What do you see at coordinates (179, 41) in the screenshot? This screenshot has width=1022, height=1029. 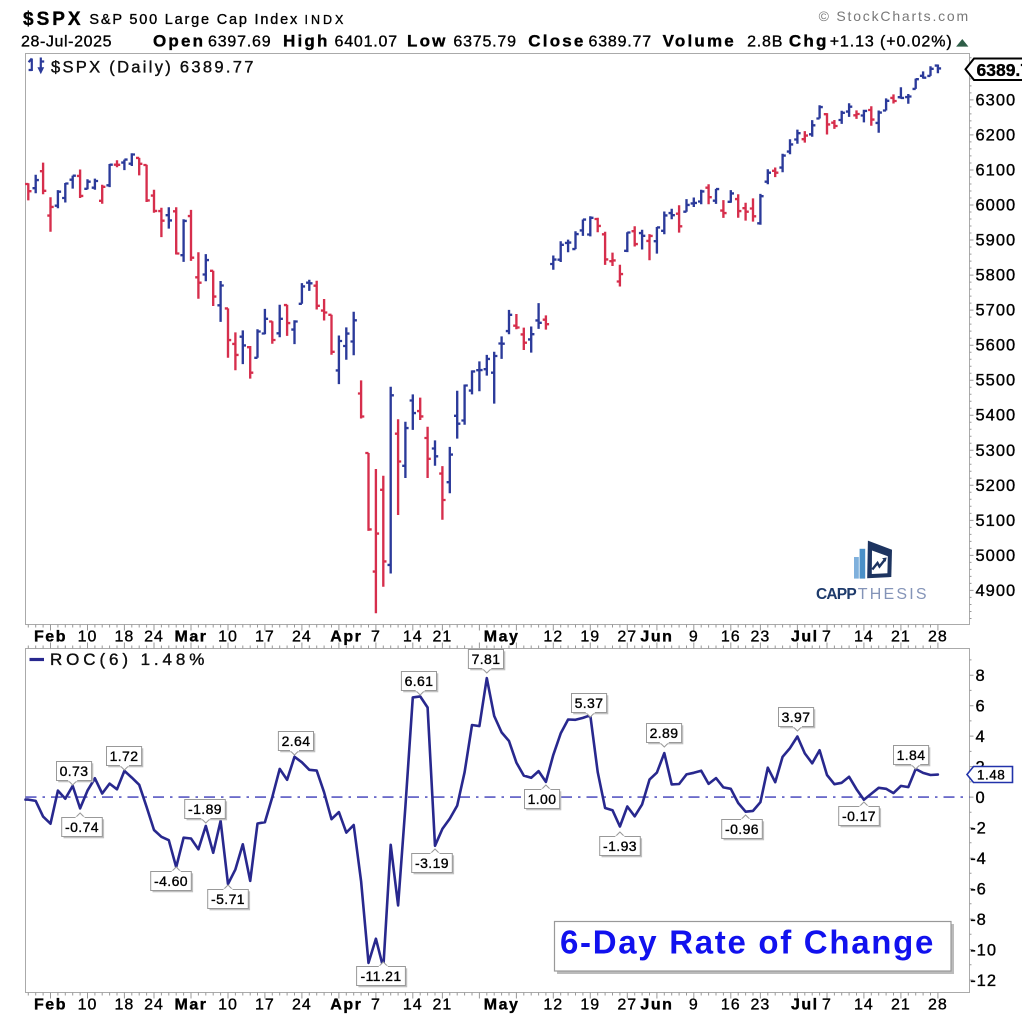 I see `svg-text: Open` at bounding box center [179, 41].